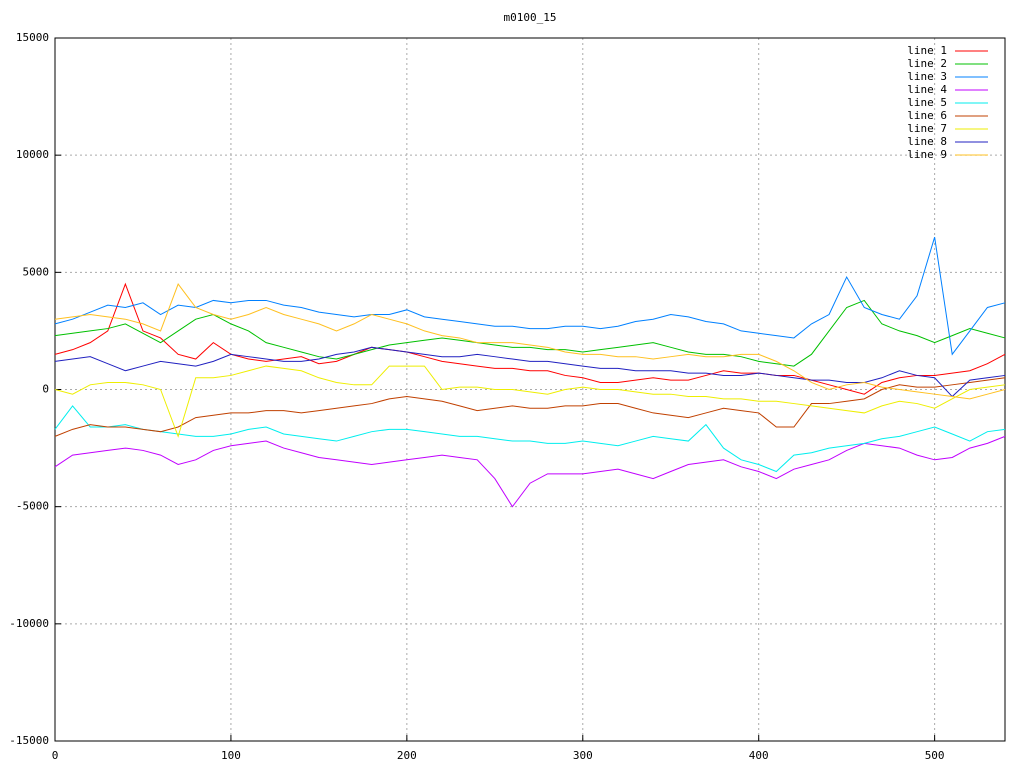 The height and width of the screenshot is (768, 1024). I want to click on legend-label: line 7, so click(927, 128).